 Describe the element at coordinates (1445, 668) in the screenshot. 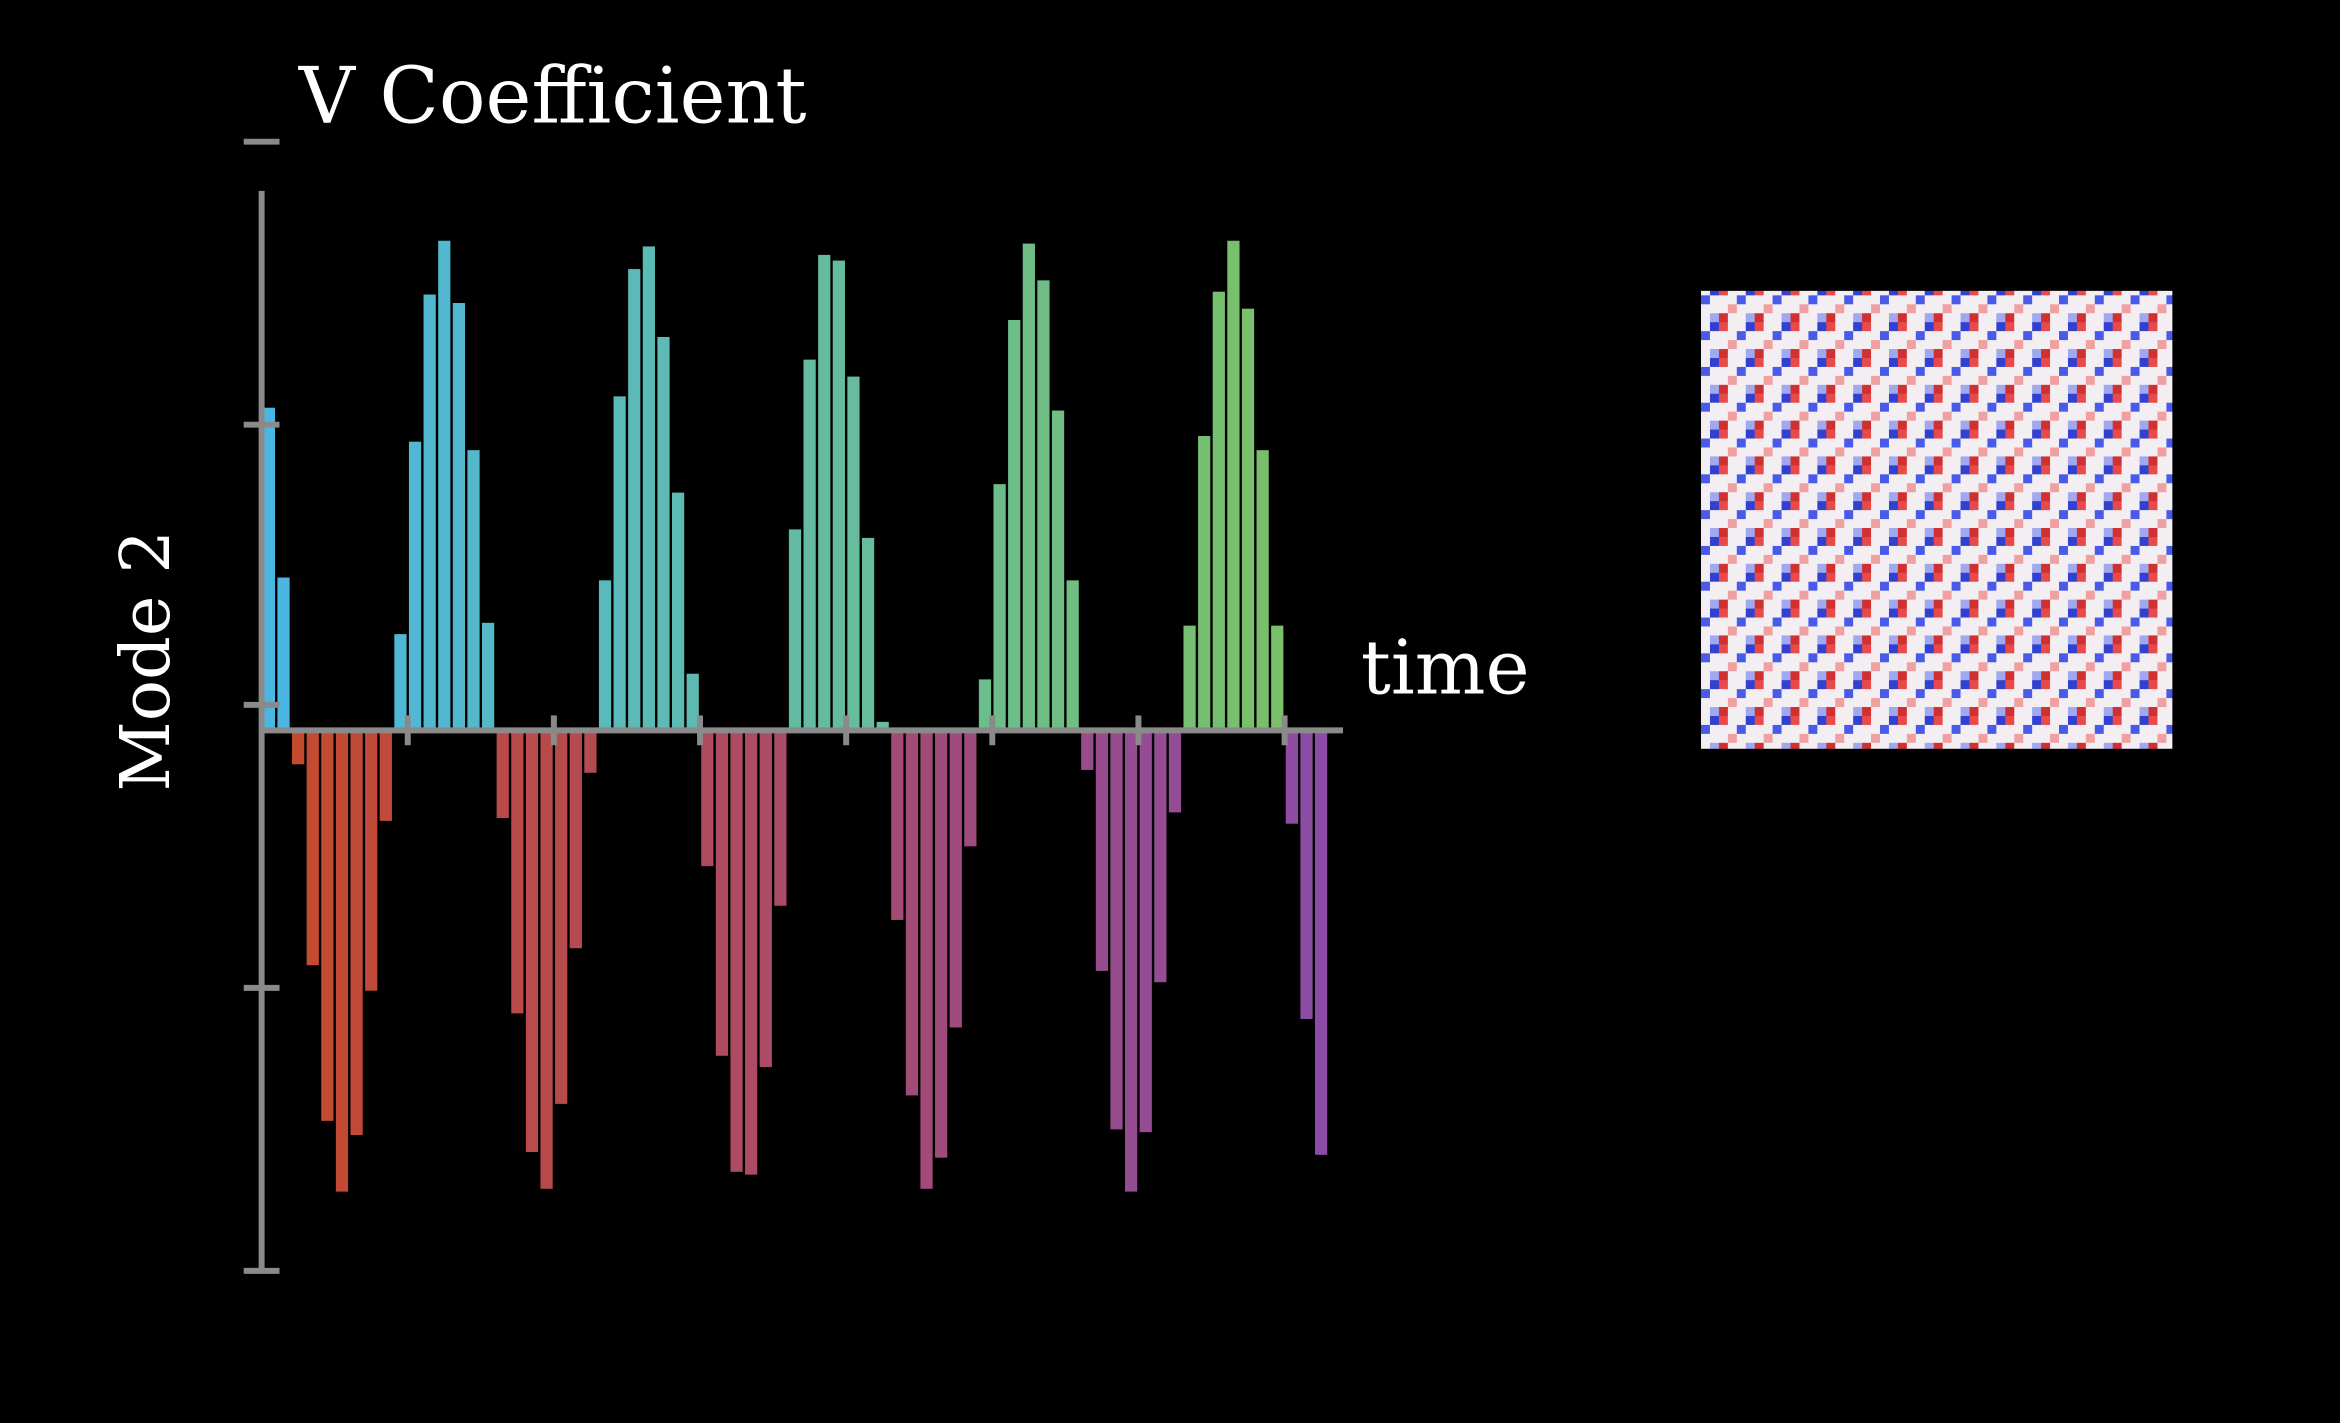

I see `x-axis-label: time` at that location.